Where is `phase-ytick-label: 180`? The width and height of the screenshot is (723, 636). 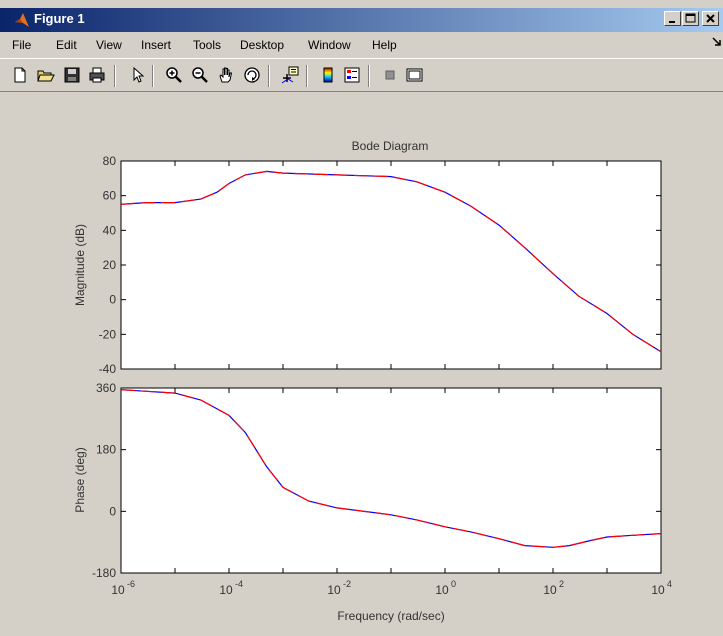 phase-ytick-label: 180 is located at coordinates (106, 450).